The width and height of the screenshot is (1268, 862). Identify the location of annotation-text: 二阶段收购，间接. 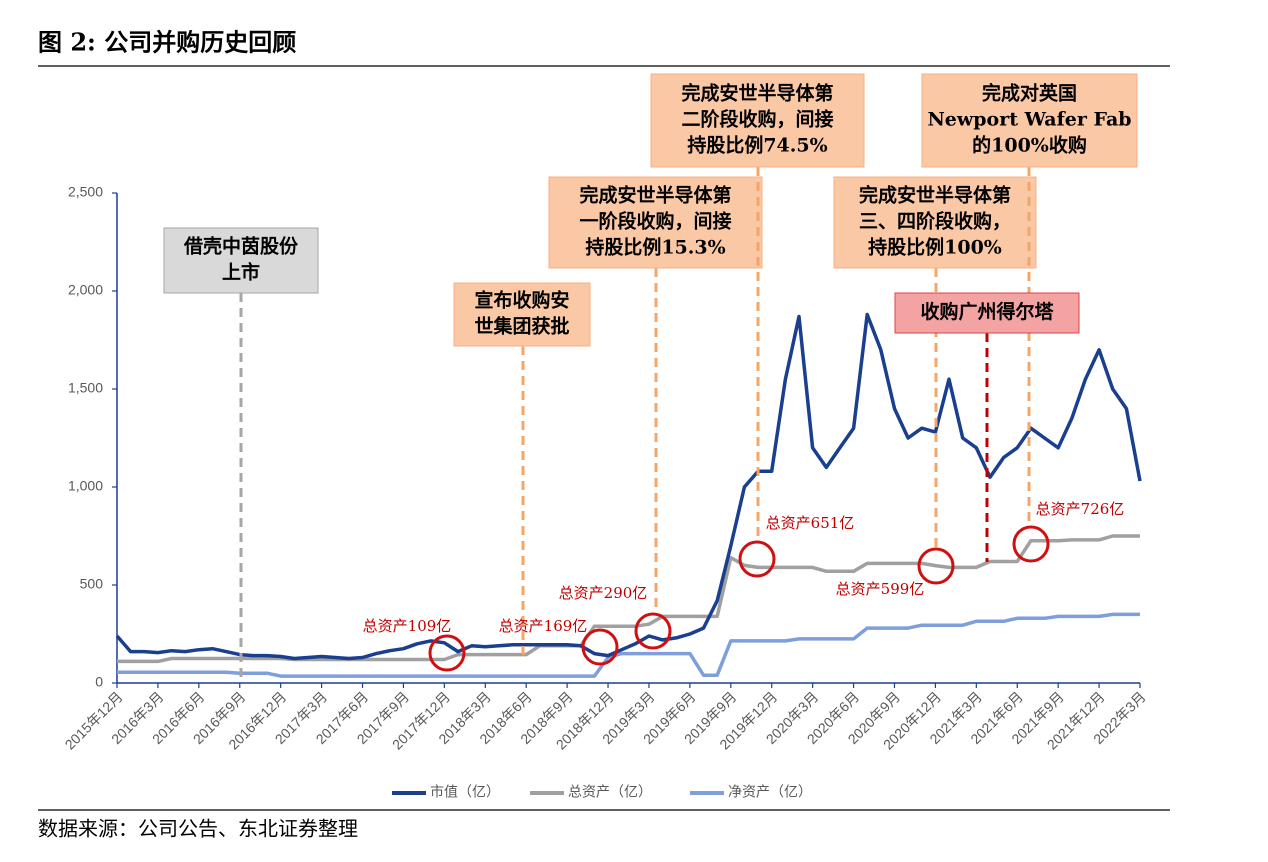
(757, 119).